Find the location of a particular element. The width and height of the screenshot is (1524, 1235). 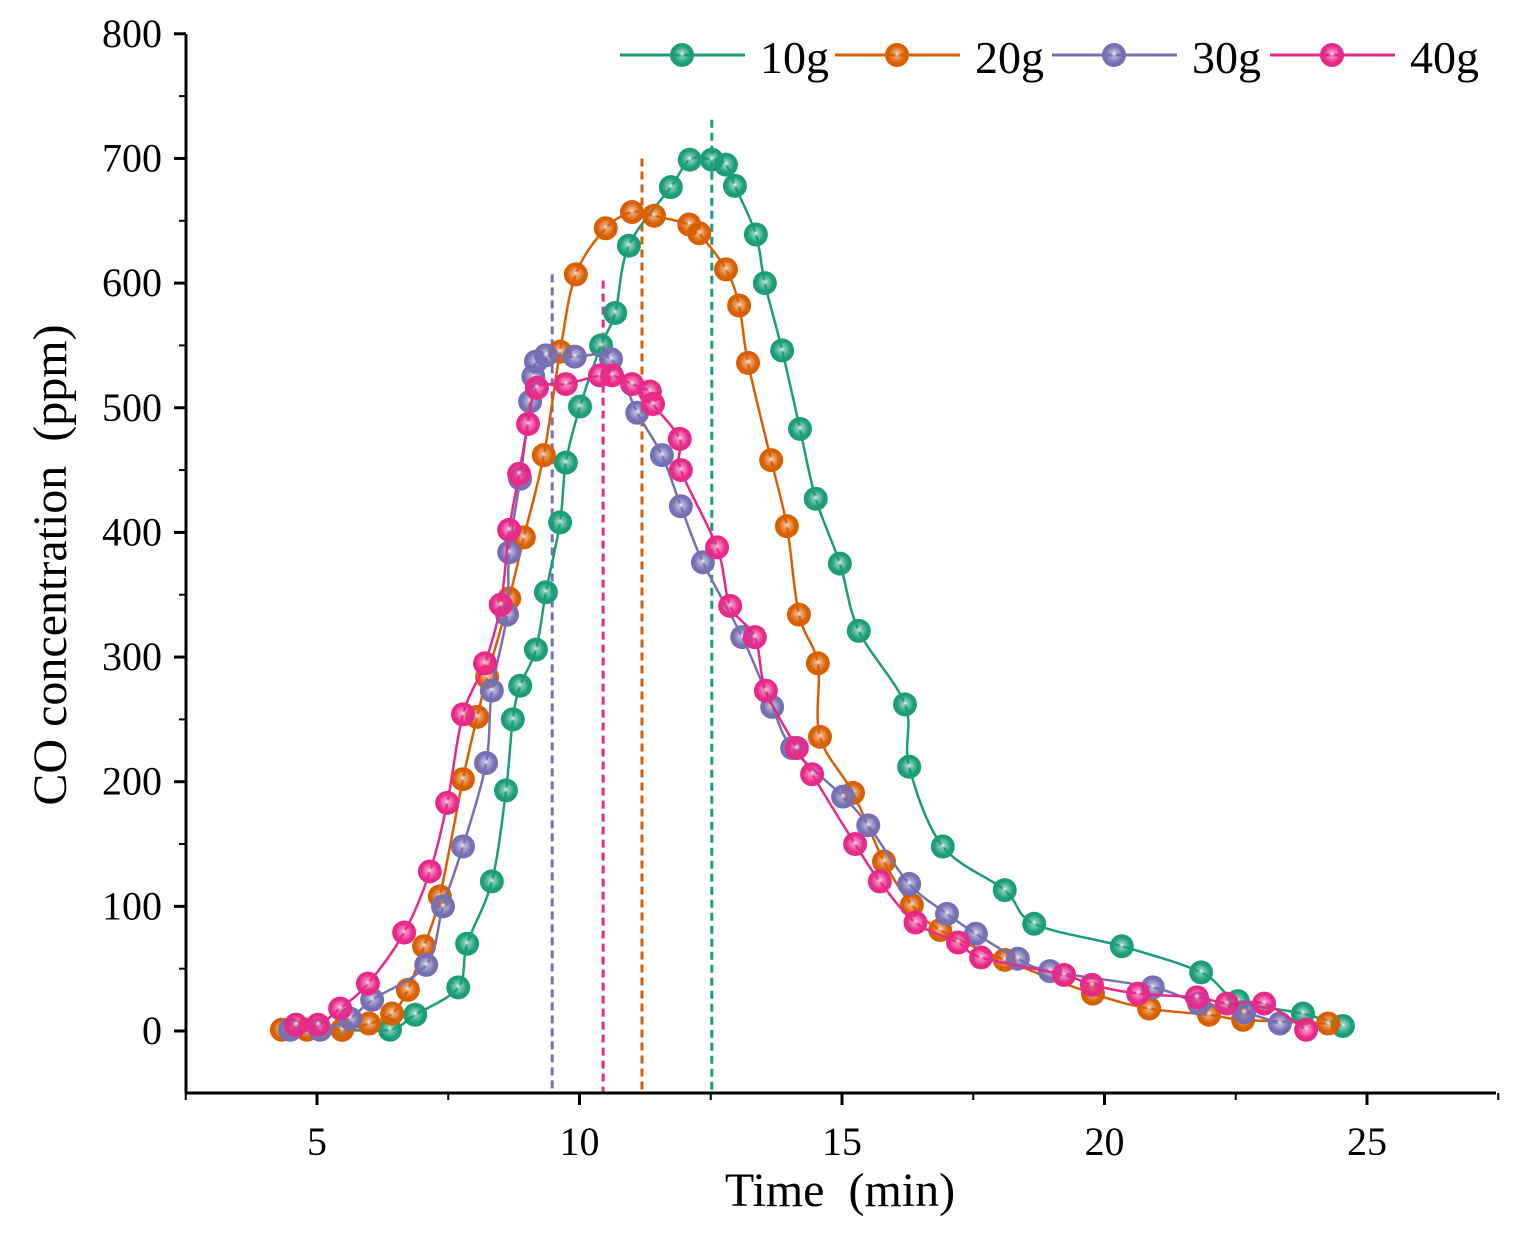

y-tick-label: 200 is located at coordinates (132, 781).